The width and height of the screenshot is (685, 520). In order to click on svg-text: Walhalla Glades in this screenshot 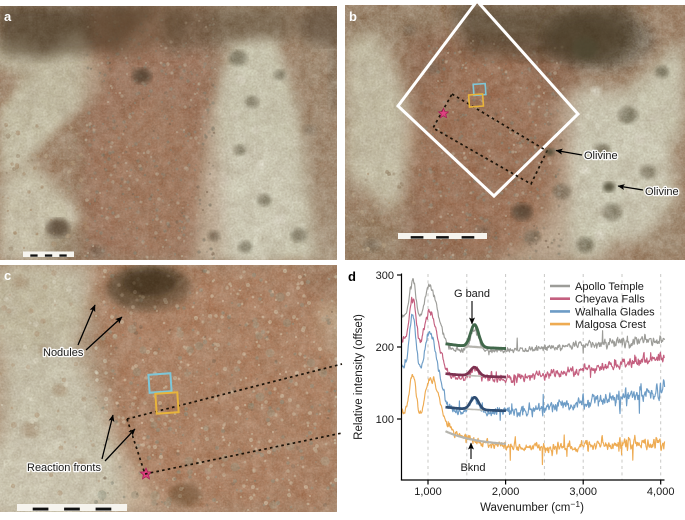, I will do `click(615, 312)`.